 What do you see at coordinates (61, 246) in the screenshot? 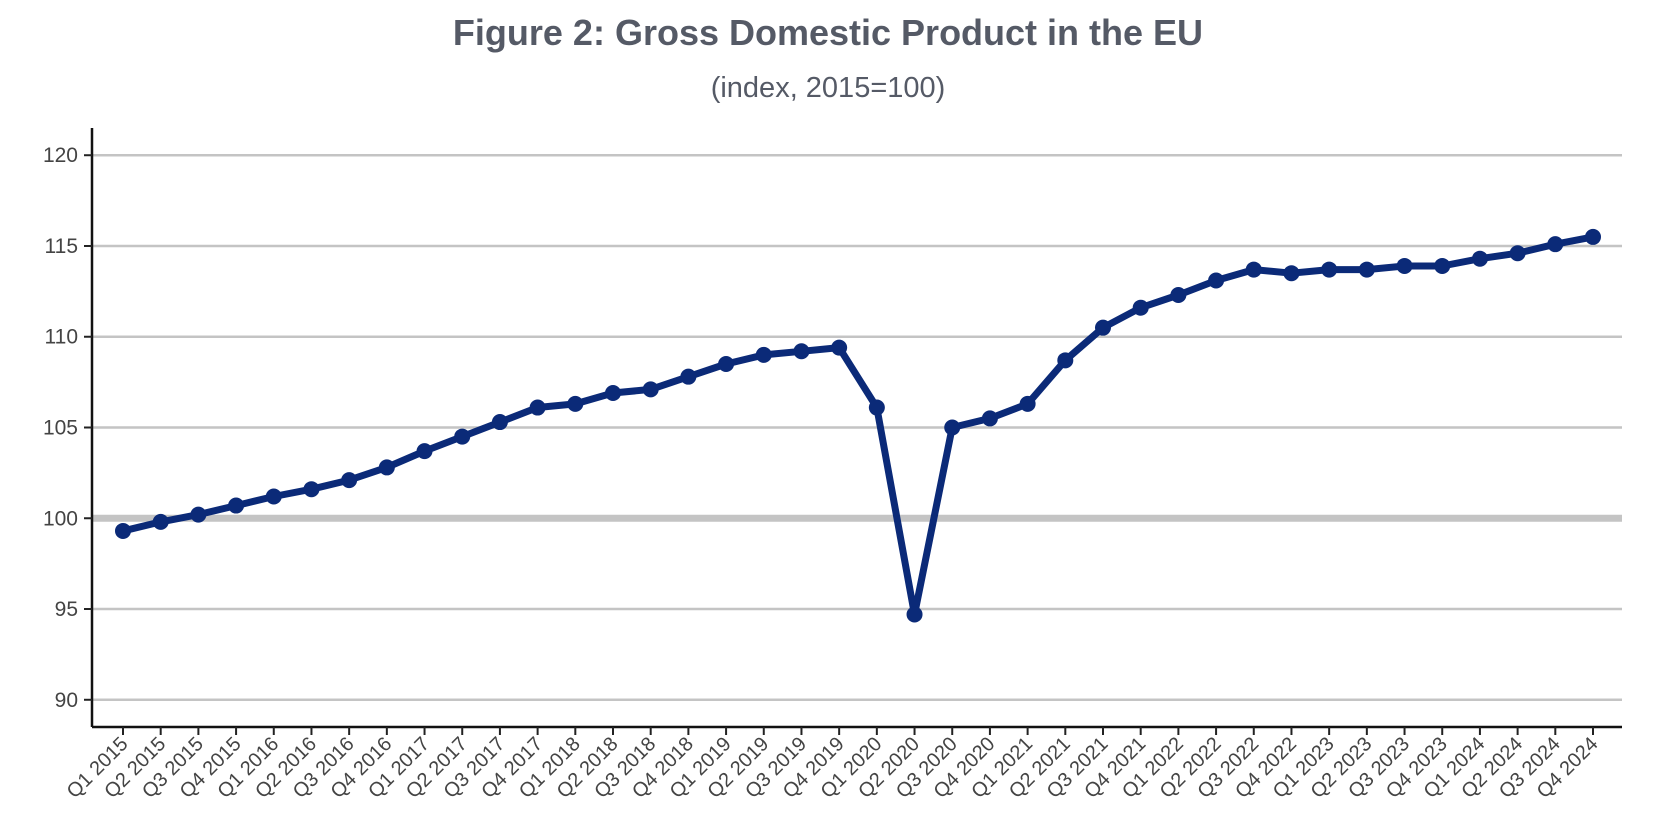
I see `y-tick-label: 115` at bounding box center [61, 246].